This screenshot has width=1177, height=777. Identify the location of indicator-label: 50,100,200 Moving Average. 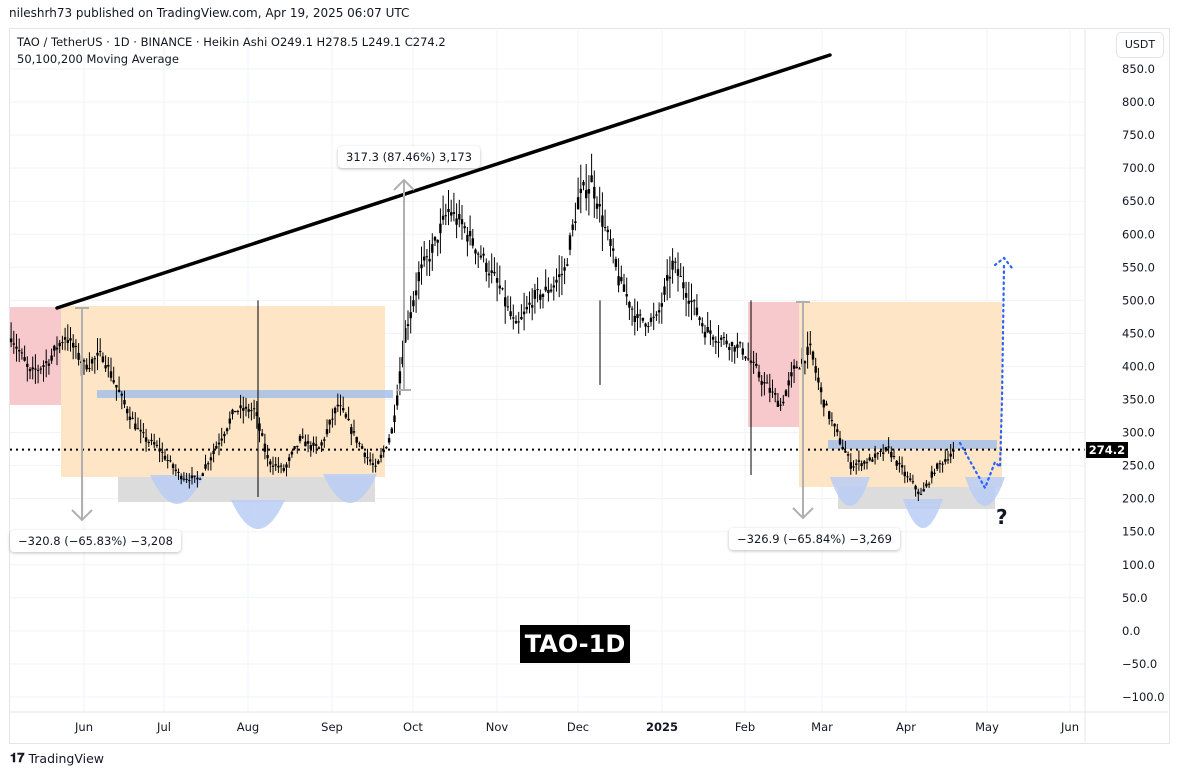
(98, 59).